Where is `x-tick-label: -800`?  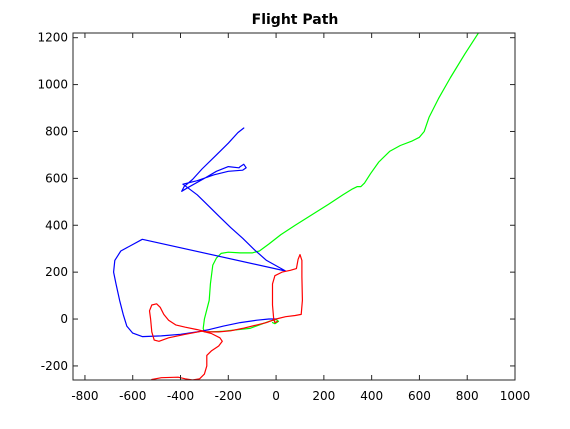 x-tick-label: -800 is located at coordinates (84, 396).